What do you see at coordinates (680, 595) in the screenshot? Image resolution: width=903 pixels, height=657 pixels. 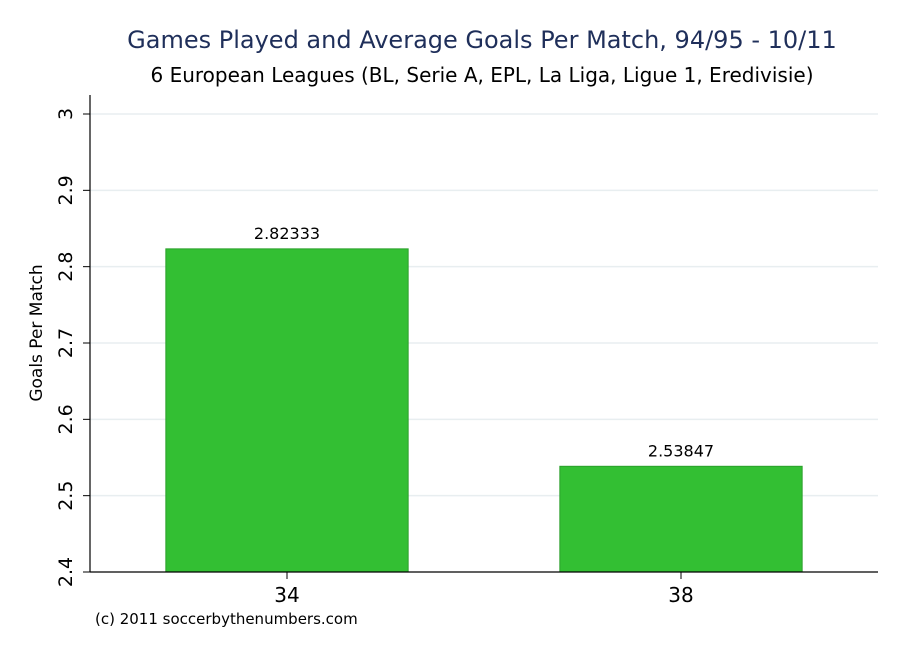 I see `x-tick-label: 38` at bounding box center [680, 595].